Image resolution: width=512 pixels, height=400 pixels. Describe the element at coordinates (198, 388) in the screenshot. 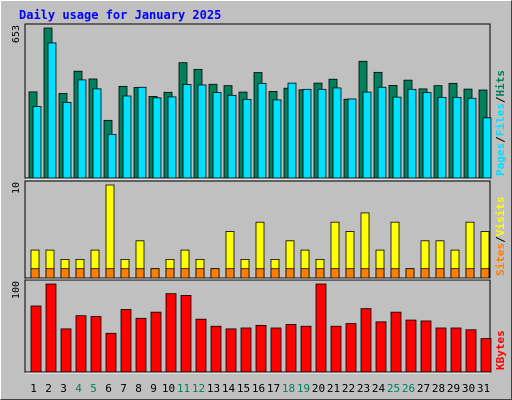

I see `x-tick-label-12: 12` at that location.